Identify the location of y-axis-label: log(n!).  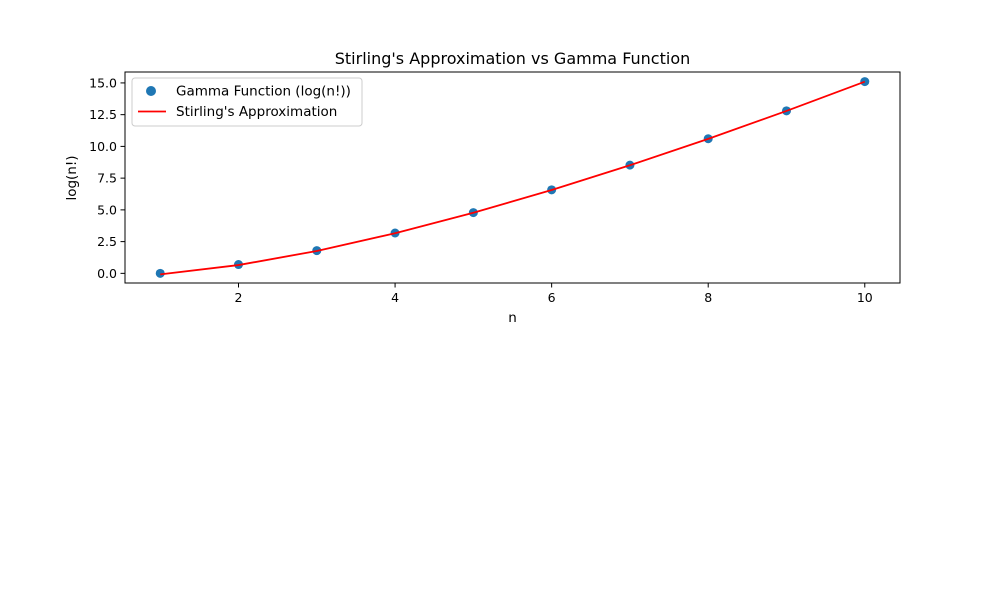
(72, 177).